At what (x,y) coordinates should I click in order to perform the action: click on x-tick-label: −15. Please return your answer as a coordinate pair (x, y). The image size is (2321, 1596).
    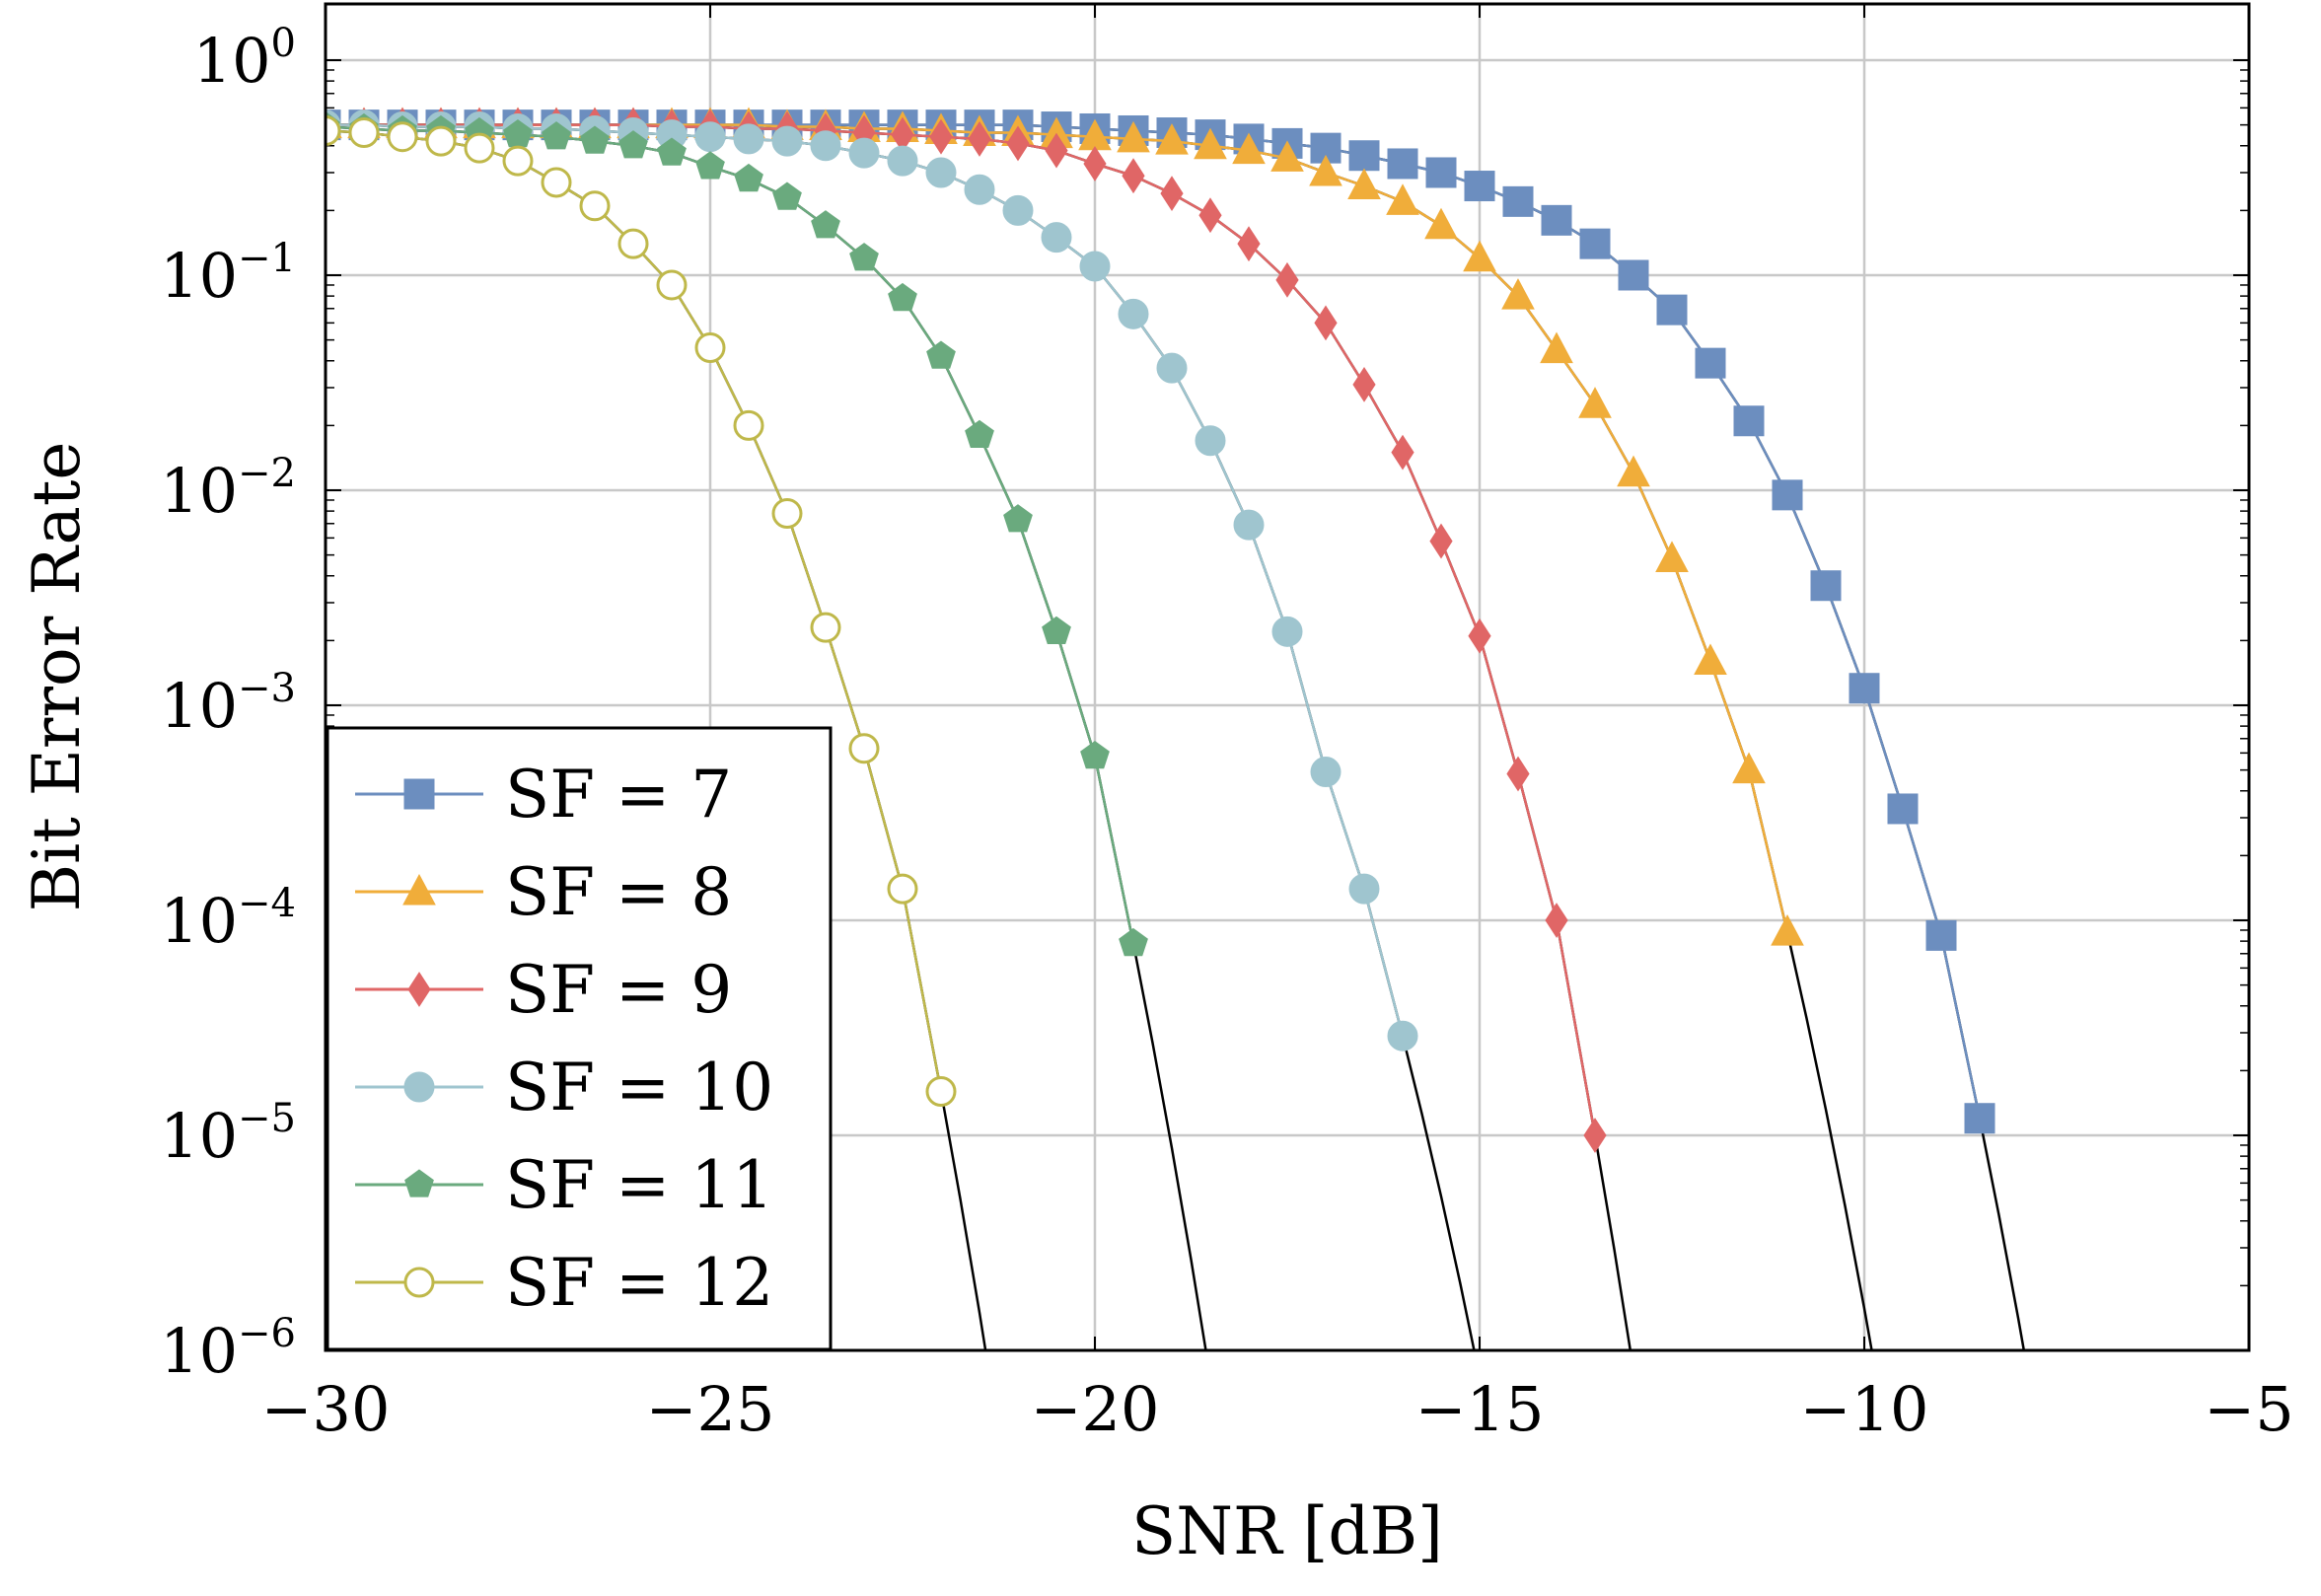
    Looking at the image, I should click on (1480, 1409).